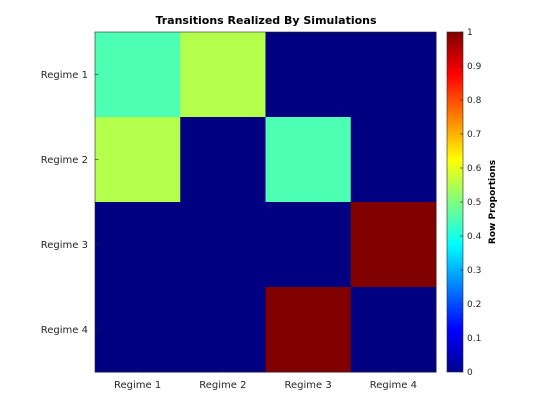 This screenshot has width=560, height=420. What do you see at coordinates (393, 385) in the screenshot?
I see `x-tick-label: Regime 4` at bounding box center [393, 385].